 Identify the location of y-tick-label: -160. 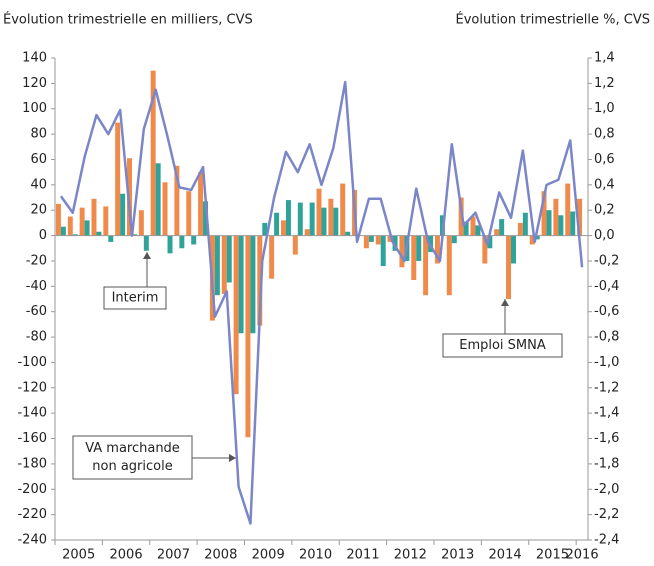
(32, 438).